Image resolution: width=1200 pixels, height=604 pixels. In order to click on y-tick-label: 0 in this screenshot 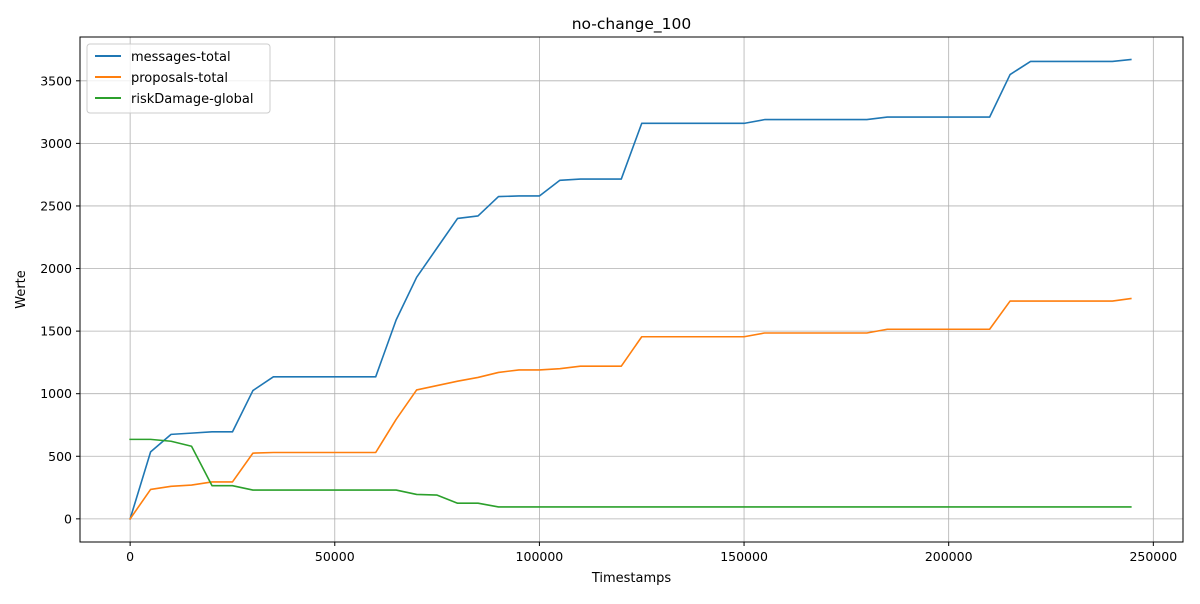, I will do `click(68, 518)`.